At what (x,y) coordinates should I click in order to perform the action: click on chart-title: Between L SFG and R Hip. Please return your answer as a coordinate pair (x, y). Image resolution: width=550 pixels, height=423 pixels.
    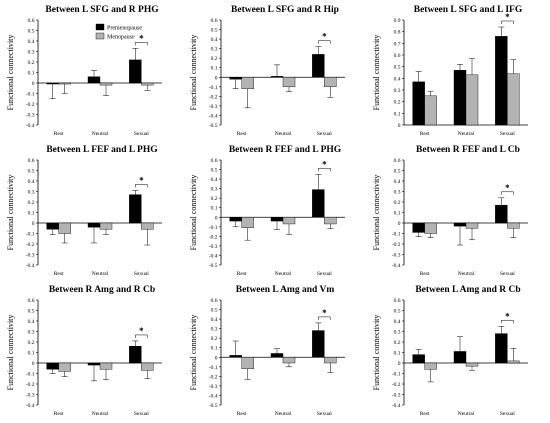
    Looking at the image, I should click on (285, 10).